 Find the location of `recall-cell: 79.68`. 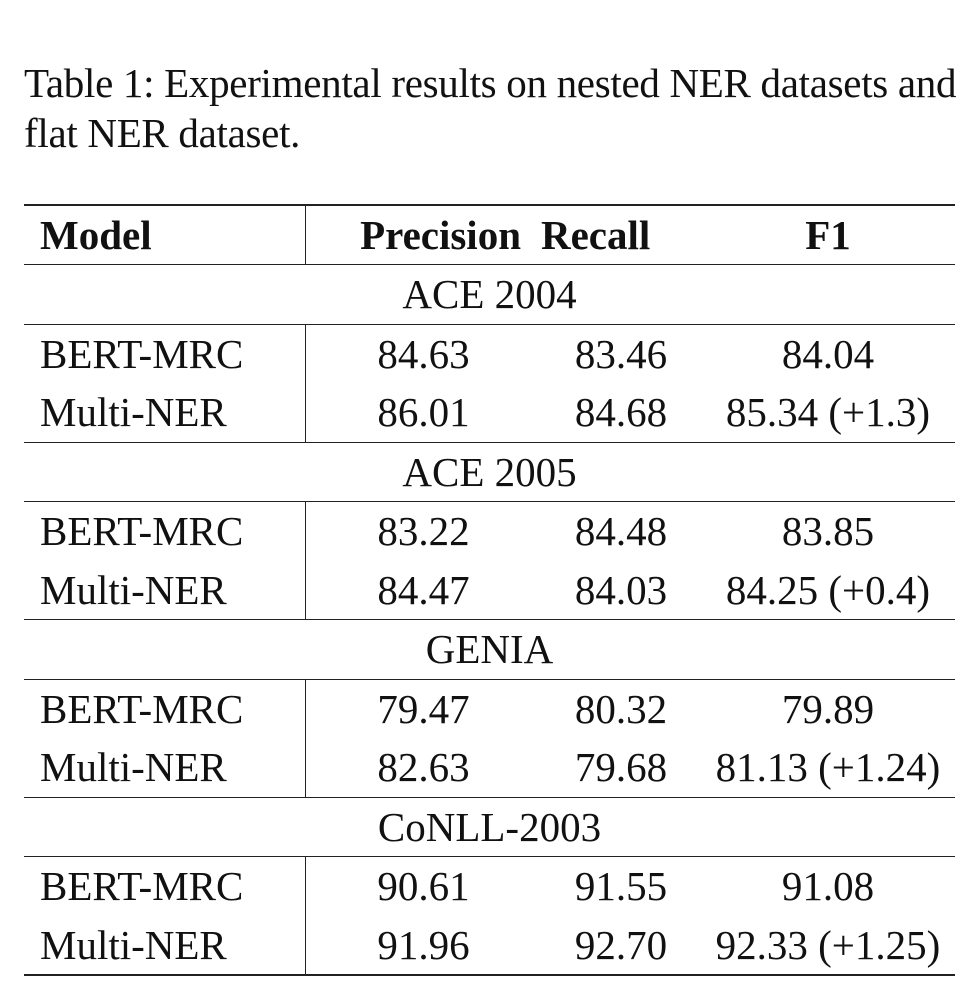

recall-cell: 79.68 is located at coordinates (621, 768).